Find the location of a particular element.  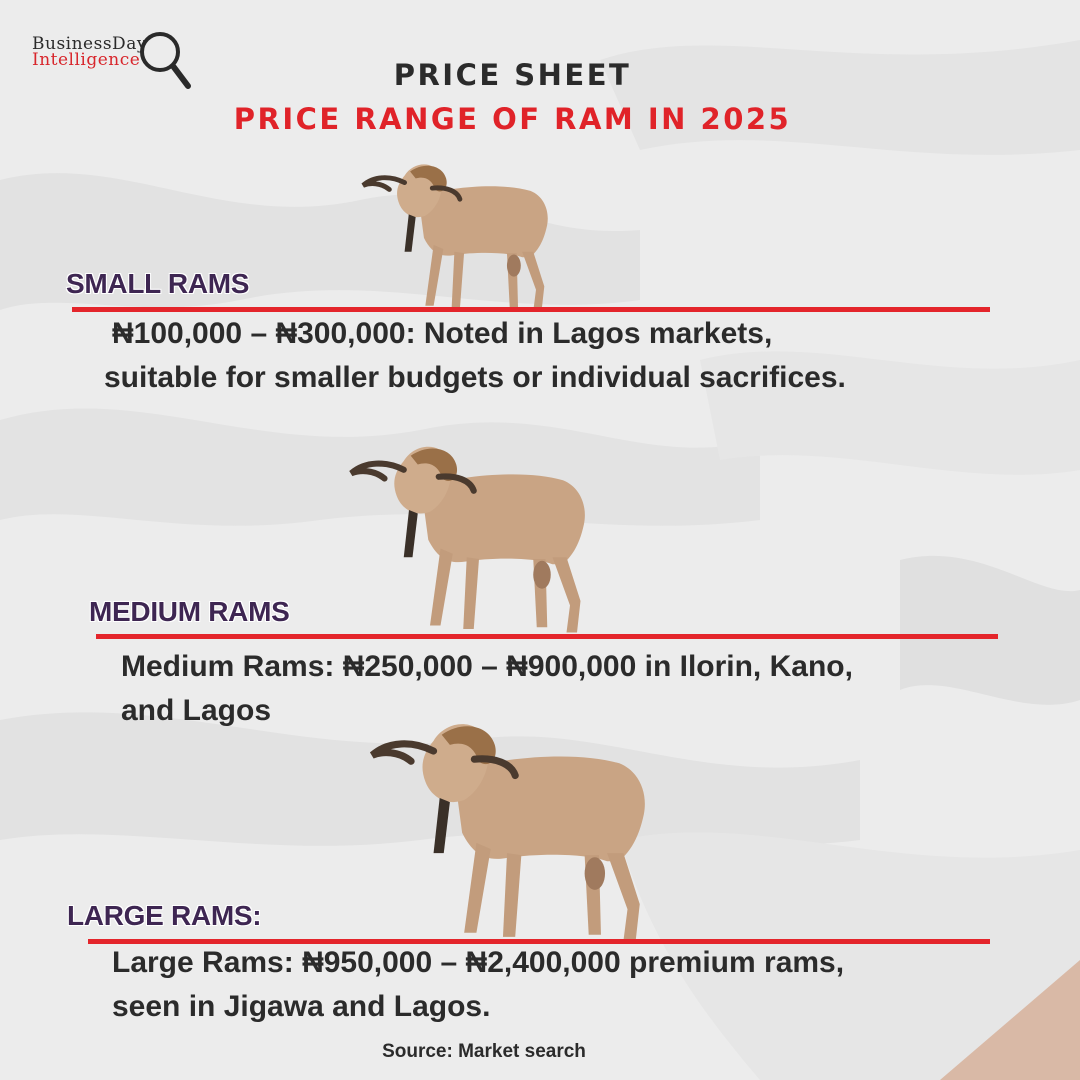

magnifier-icon is located at coordinates (165, 60).